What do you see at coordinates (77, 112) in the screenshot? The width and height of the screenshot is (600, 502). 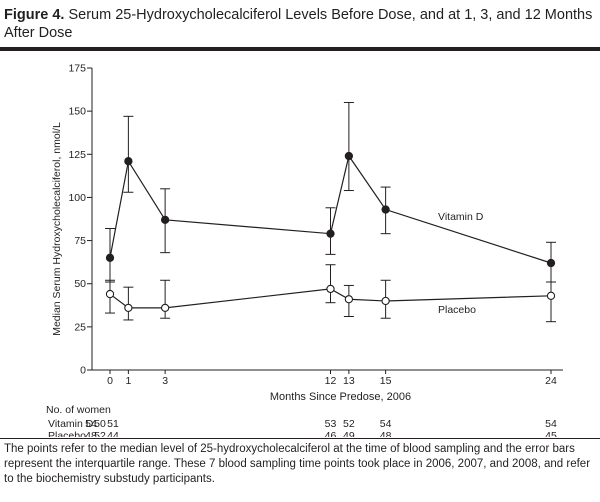 I see `y-tick-label: 150` at bounding box center [77, 112].